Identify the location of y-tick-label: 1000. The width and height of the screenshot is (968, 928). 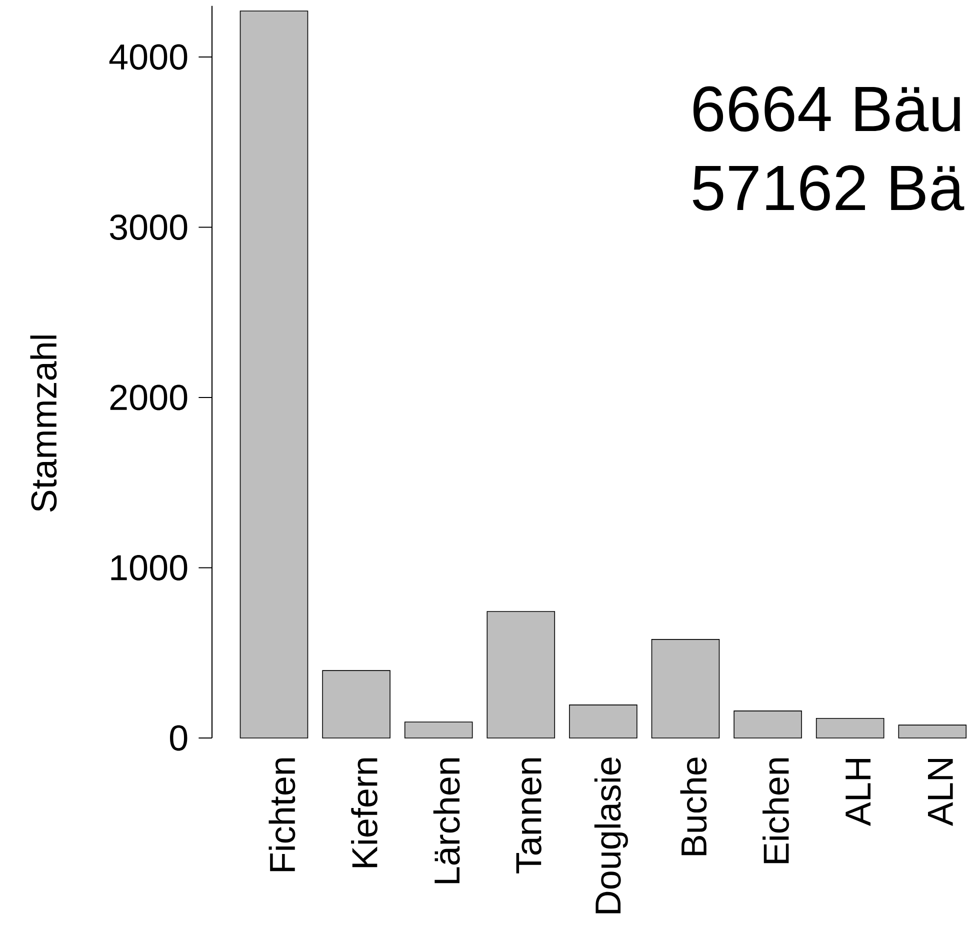
(149, 567).